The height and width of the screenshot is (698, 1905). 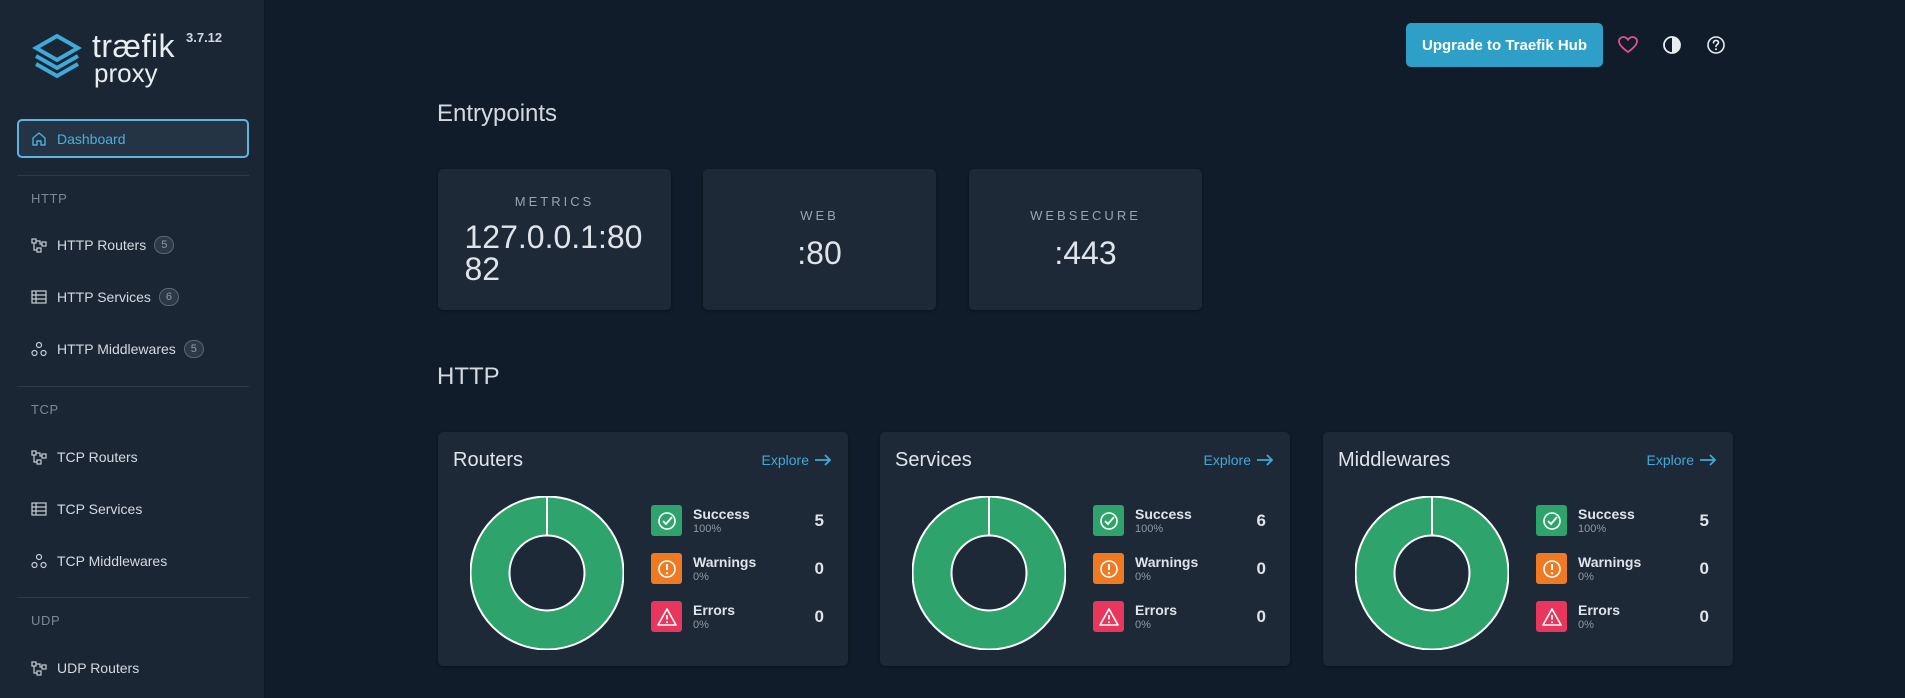 What do you see at coordinates (468, 376) in the screenshot?
I see `http-heading: HTTP` at bounding box center [468, 376].